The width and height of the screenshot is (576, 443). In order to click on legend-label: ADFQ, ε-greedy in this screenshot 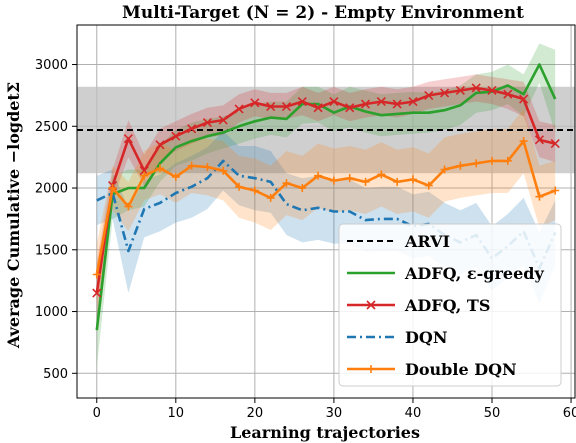, I will do `click(474, 273)`.